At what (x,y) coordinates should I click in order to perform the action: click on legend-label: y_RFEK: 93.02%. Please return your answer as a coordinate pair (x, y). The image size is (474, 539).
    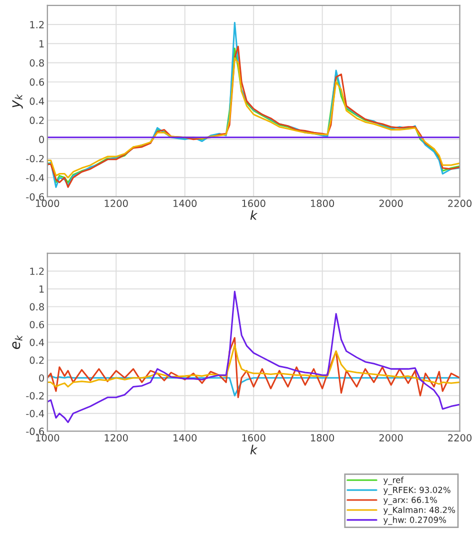
    Looking at the image, I should click on (416, 490).